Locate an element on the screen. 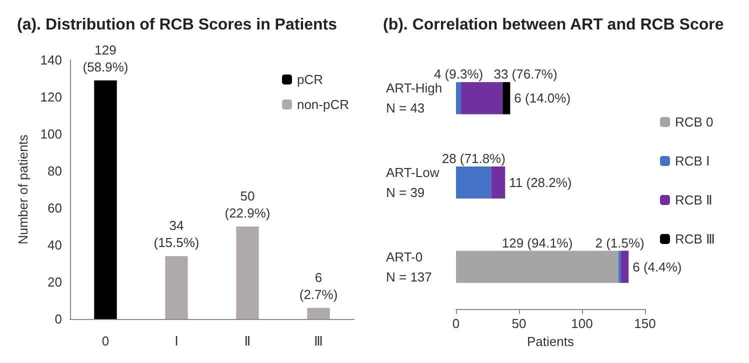 Image resolution: width=749 pixels, height=363 pixels. x-axis-title: Patients is located at coordinates (550, 341).